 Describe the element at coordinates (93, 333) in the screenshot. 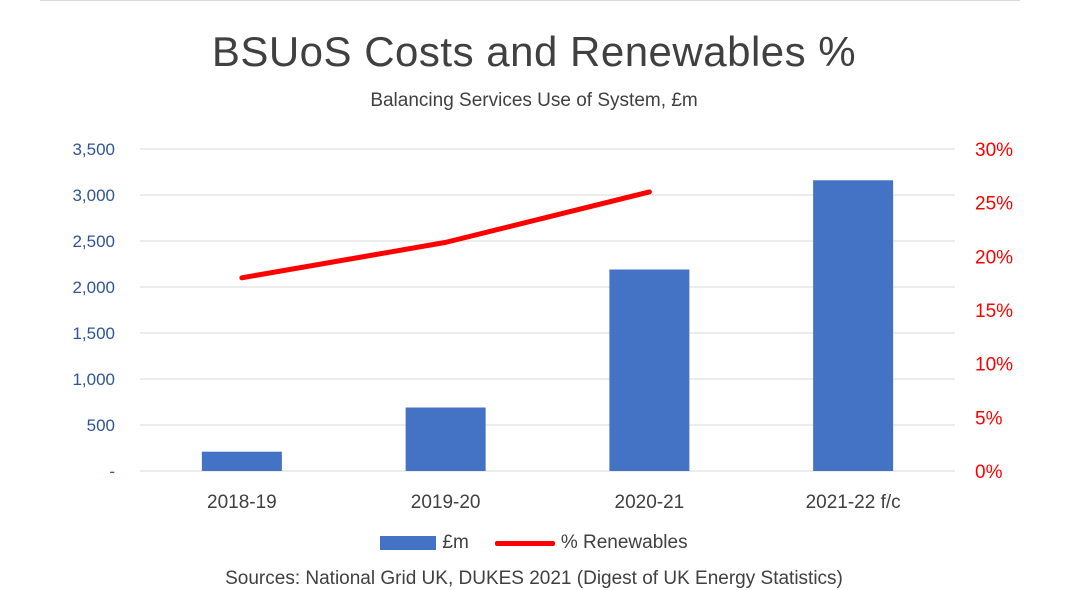

I see `y-left-tick-label: 1,500` at that location.